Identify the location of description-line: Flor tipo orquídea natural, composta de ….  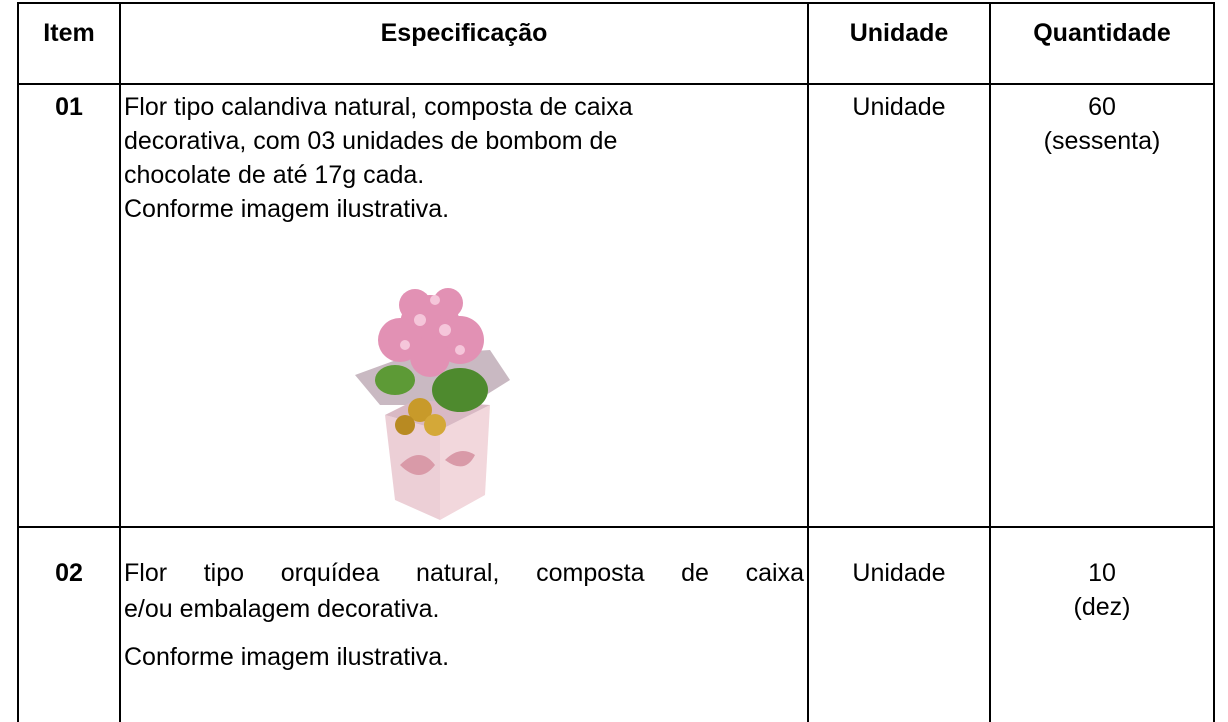
(464, 573).